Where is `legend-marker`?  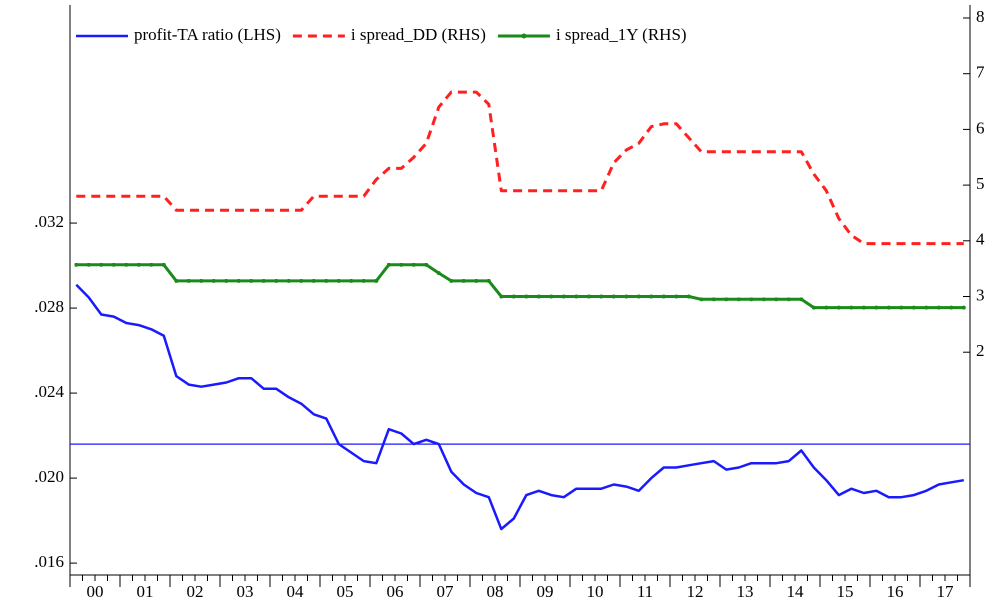
legend-marker is located at coordinates (524, 36).